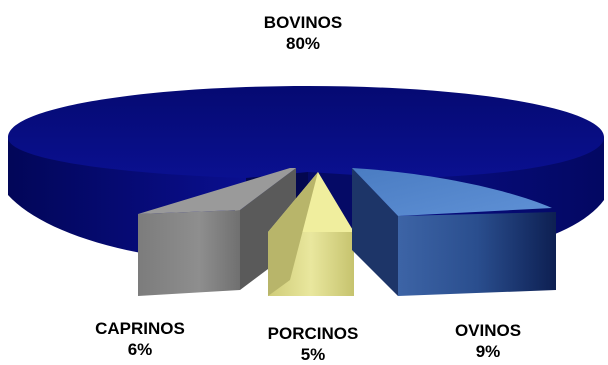 This screenshot has width=608, height=365. Describe the element at coordinates (452, 192) in the screenshot. I see `slice-ovinos-top` at that location.